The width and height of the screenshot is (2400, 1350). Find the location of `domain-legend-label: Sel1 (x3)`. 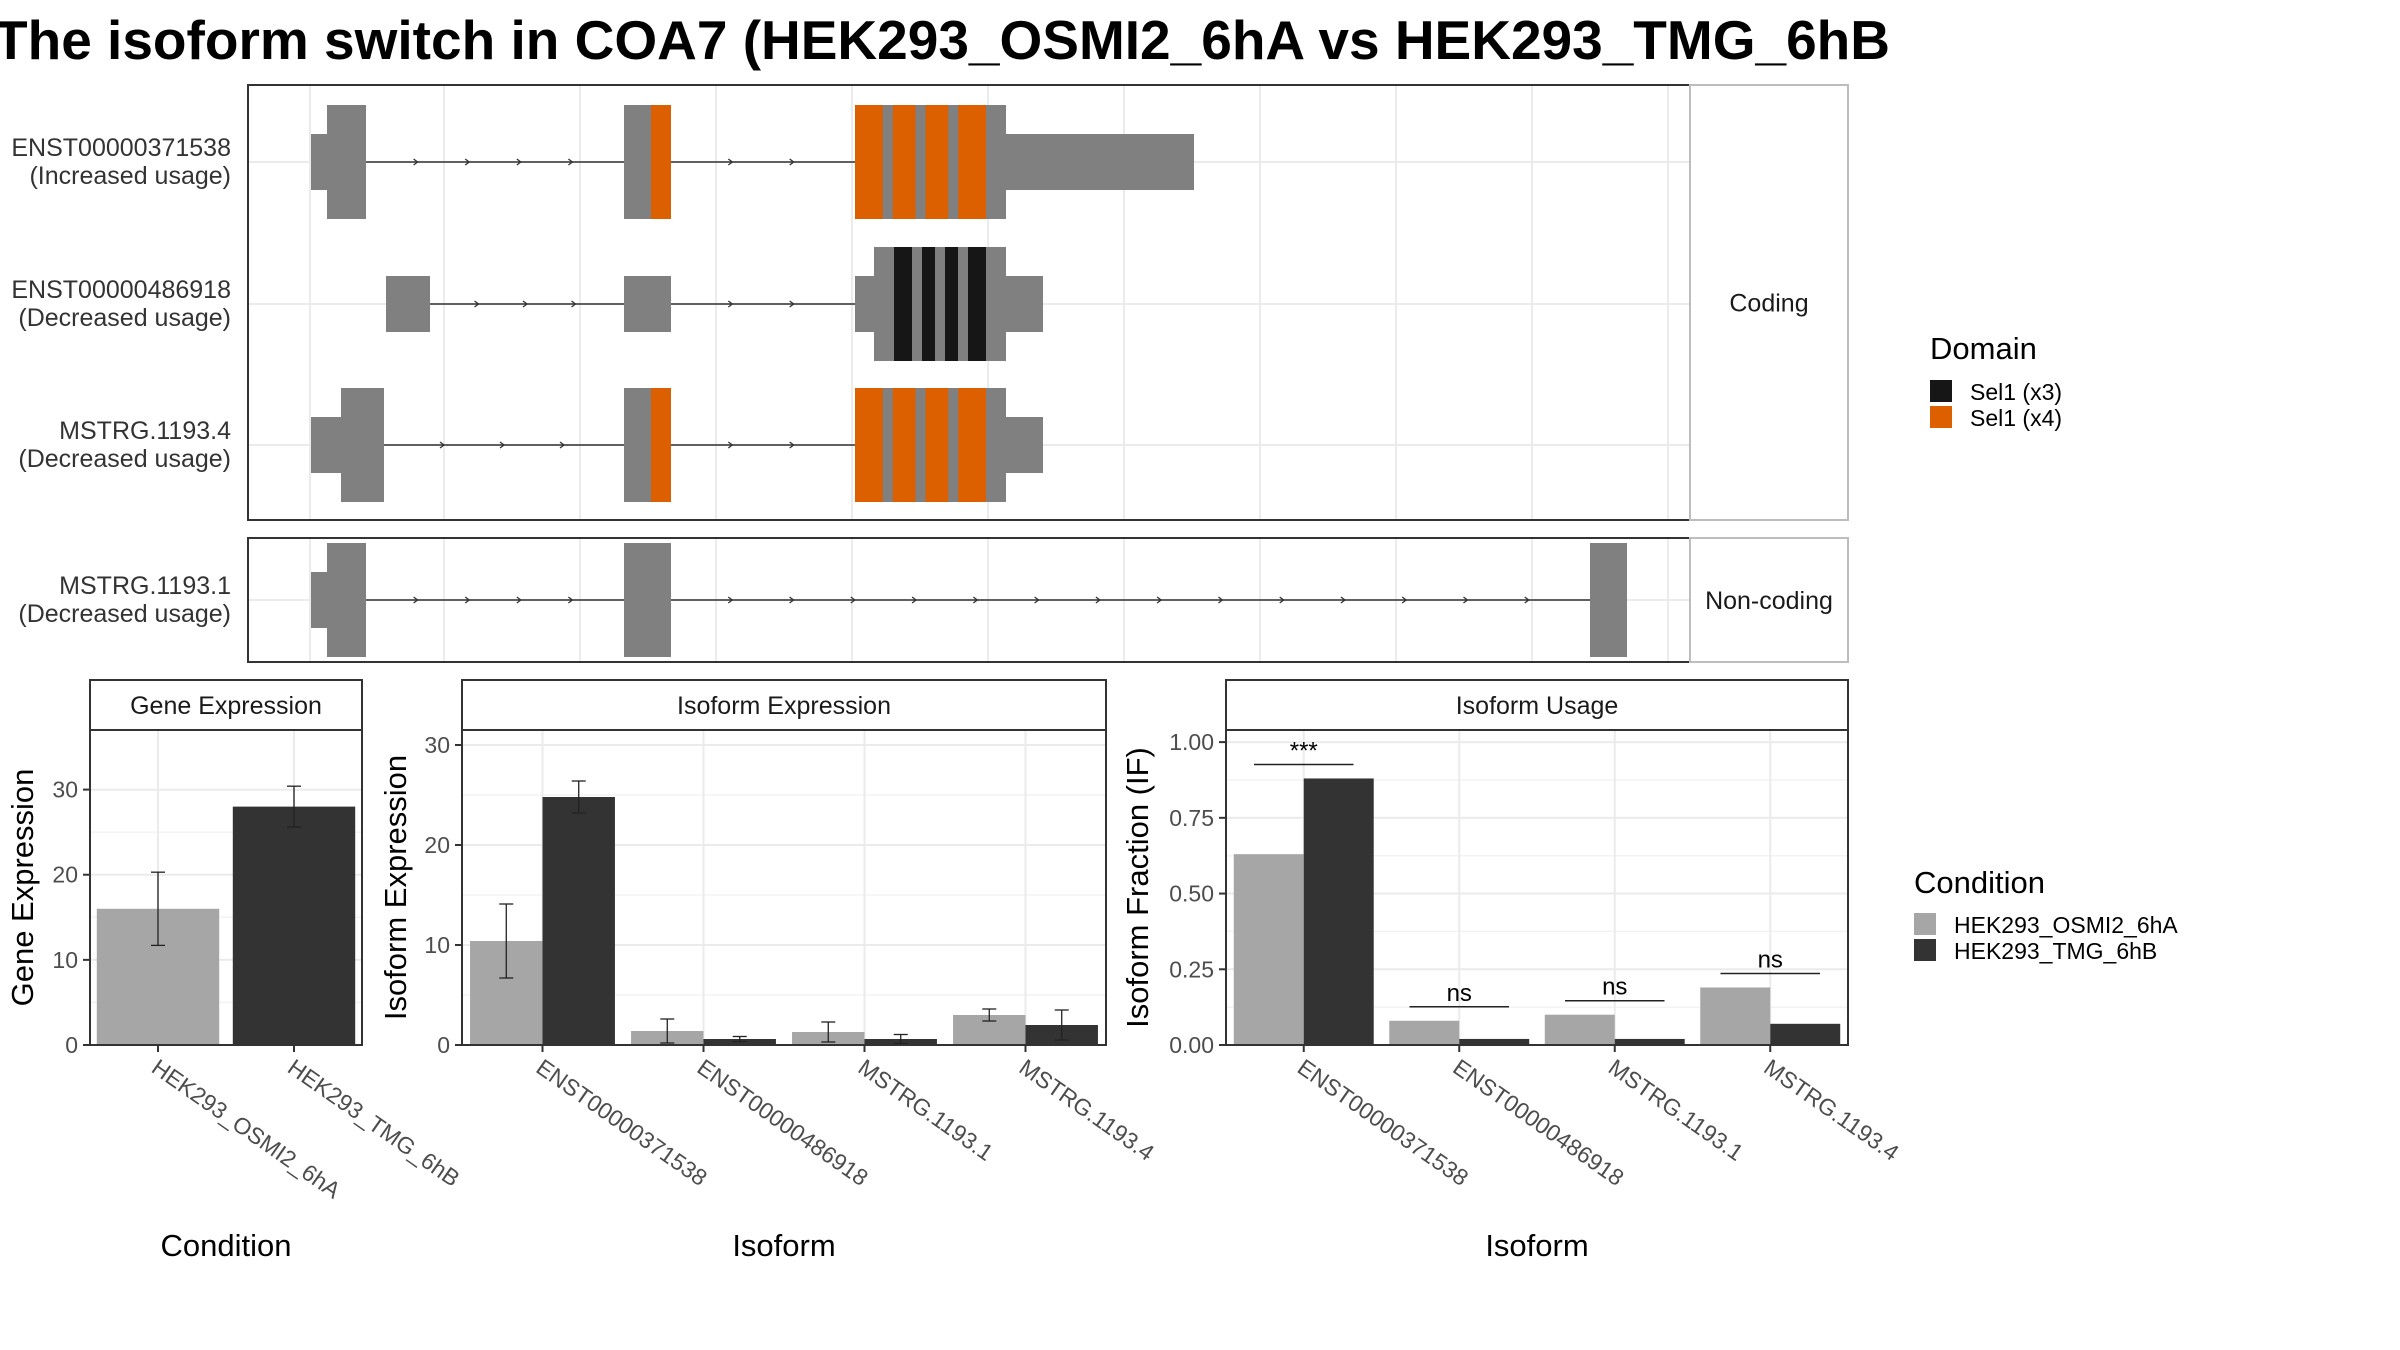

domain-legend-label: Sel1 (x3) is located at coordinates (2016, 392).